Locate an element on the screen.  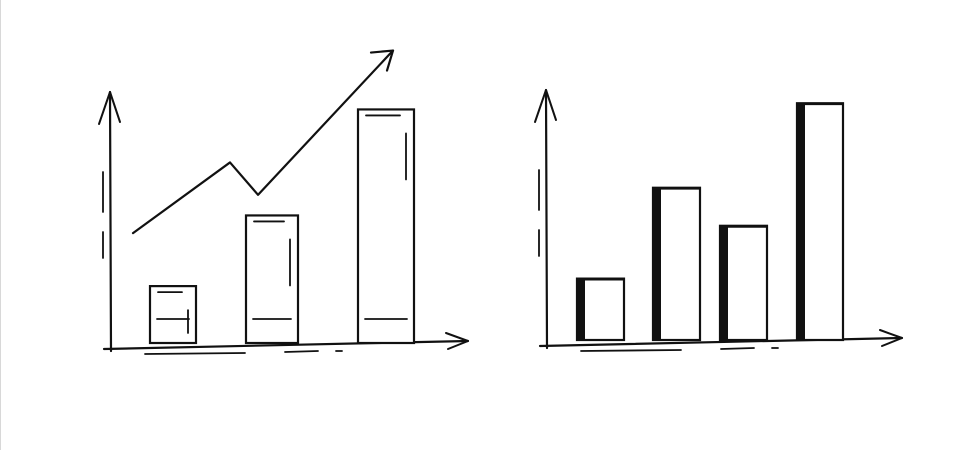
trend-line is located at coordinates (263, 142).